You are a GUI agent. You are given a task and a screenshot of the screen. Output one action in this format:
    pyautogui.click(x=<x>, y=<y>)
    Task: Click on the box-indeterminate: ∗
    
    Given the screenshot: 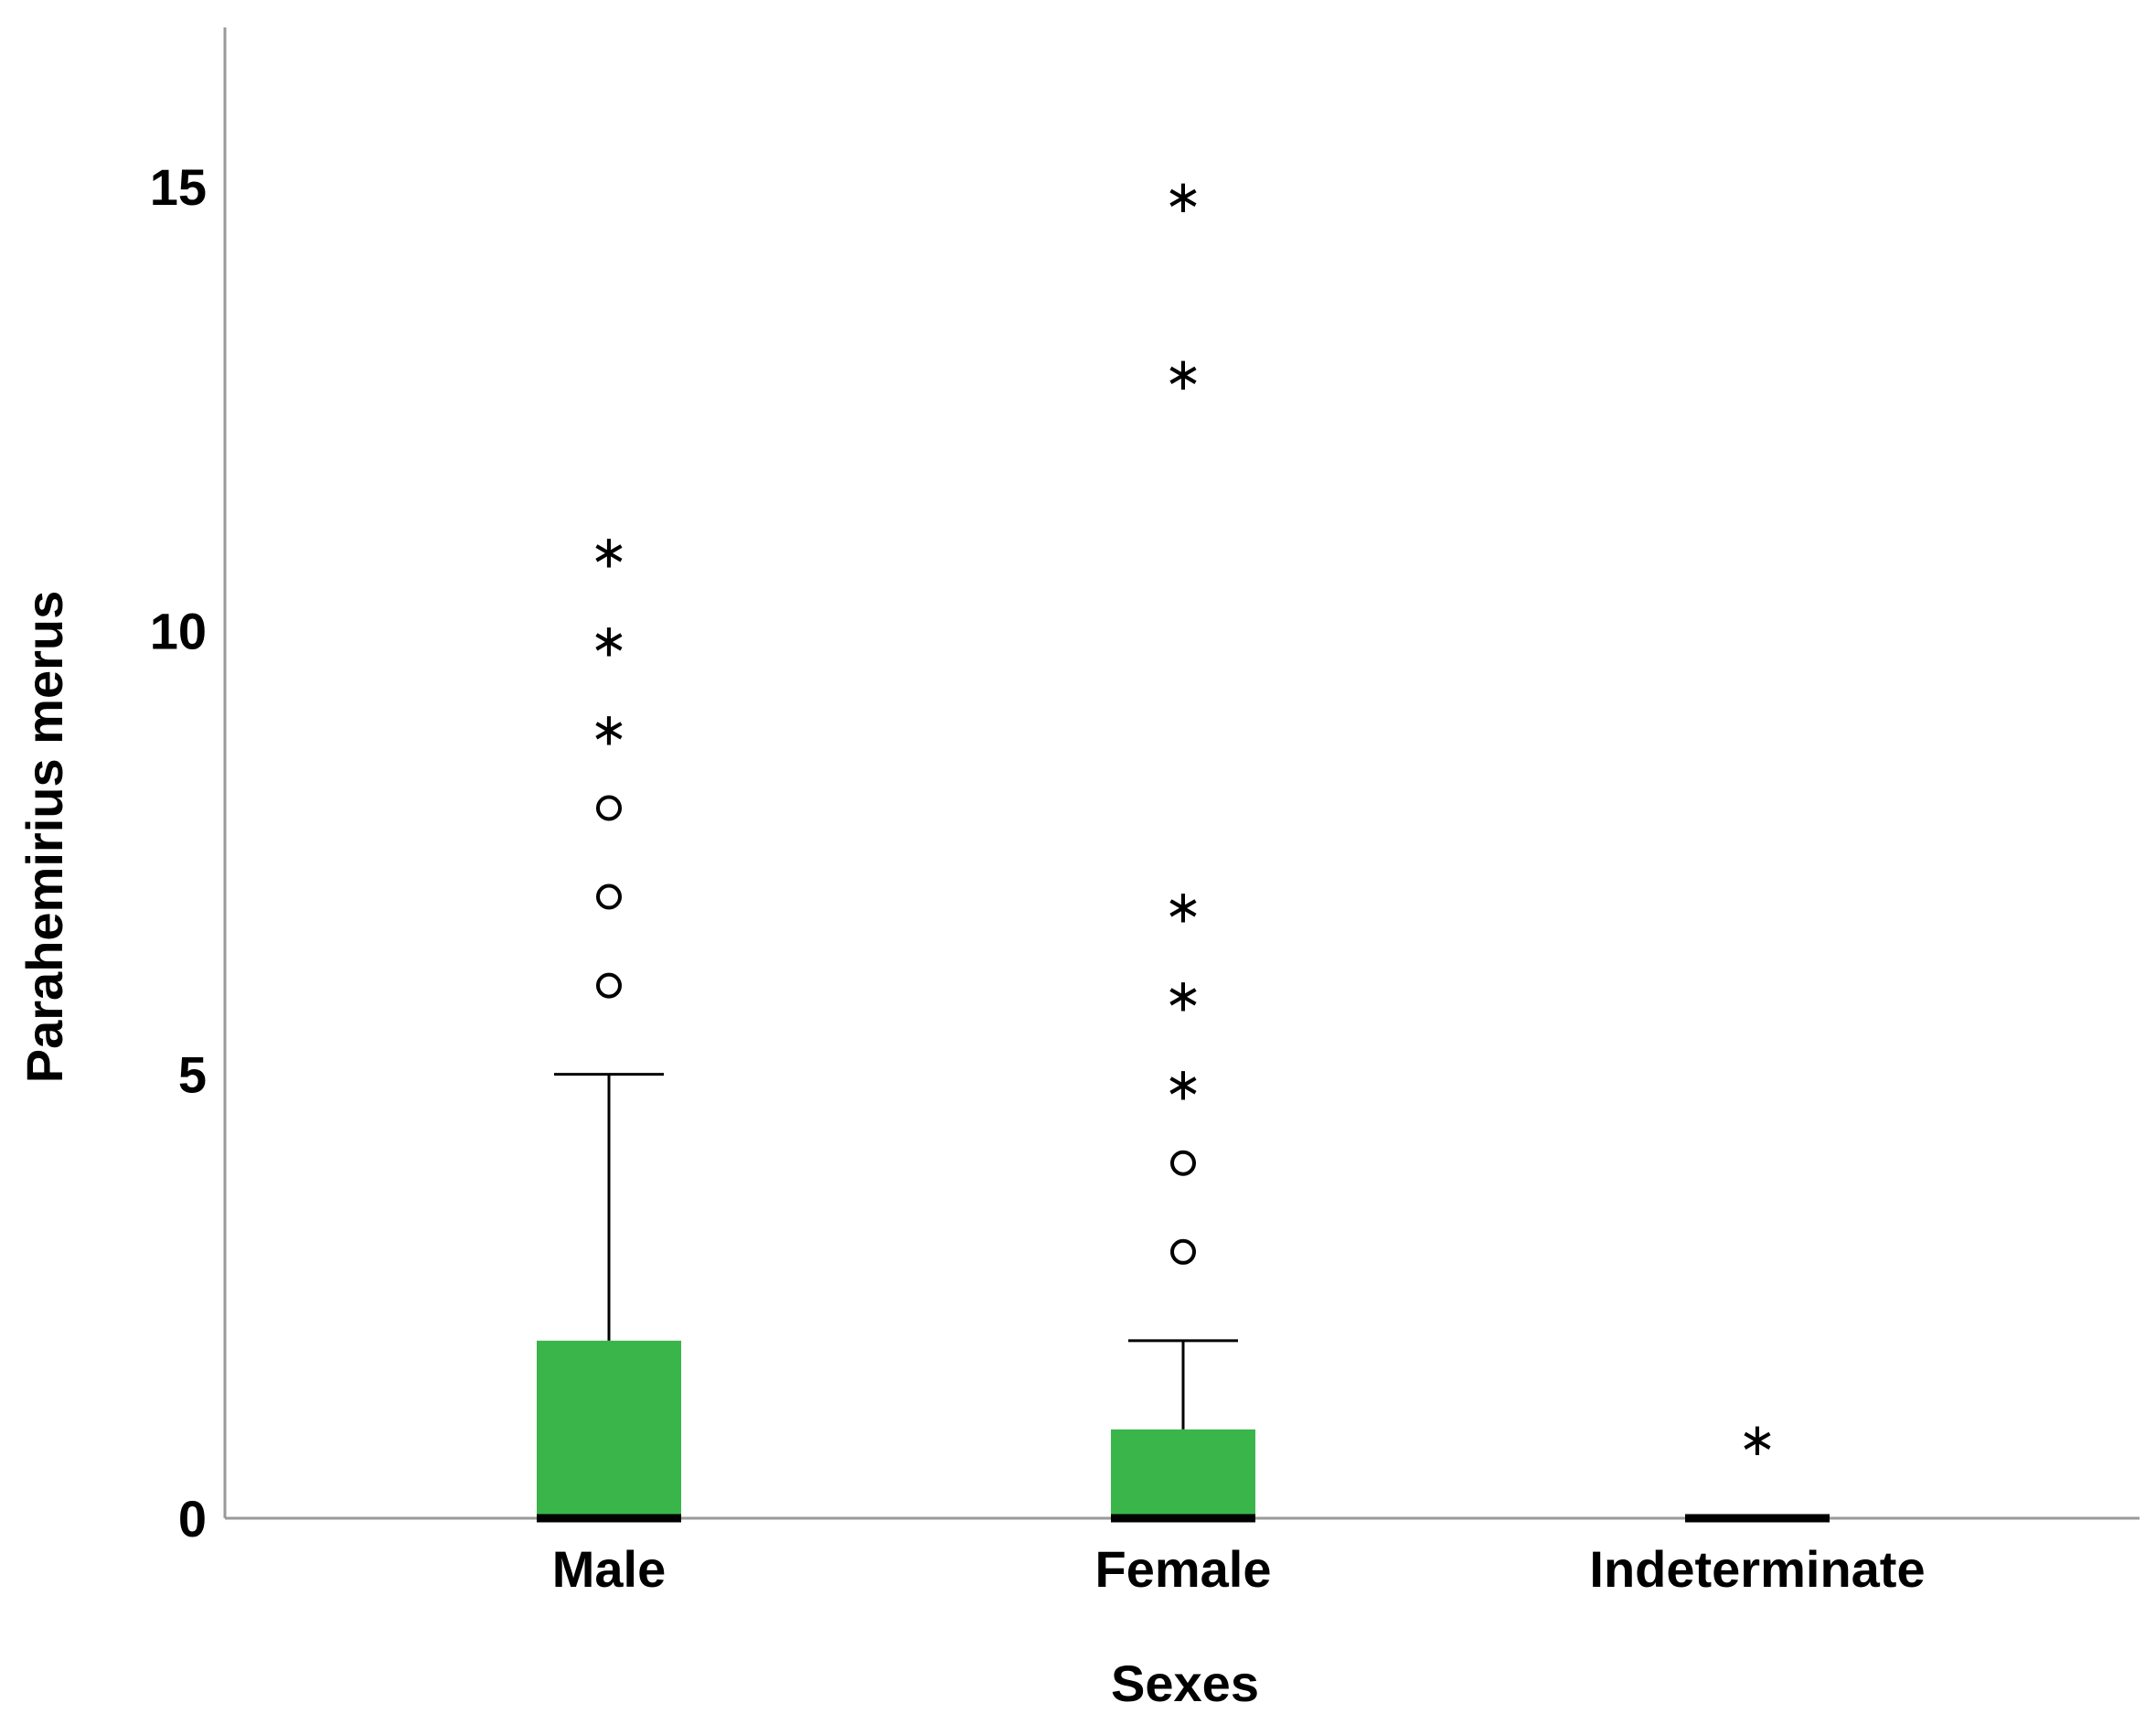 What is the action you would take?
    pyautogui.click(x=1757, y=1468)
    